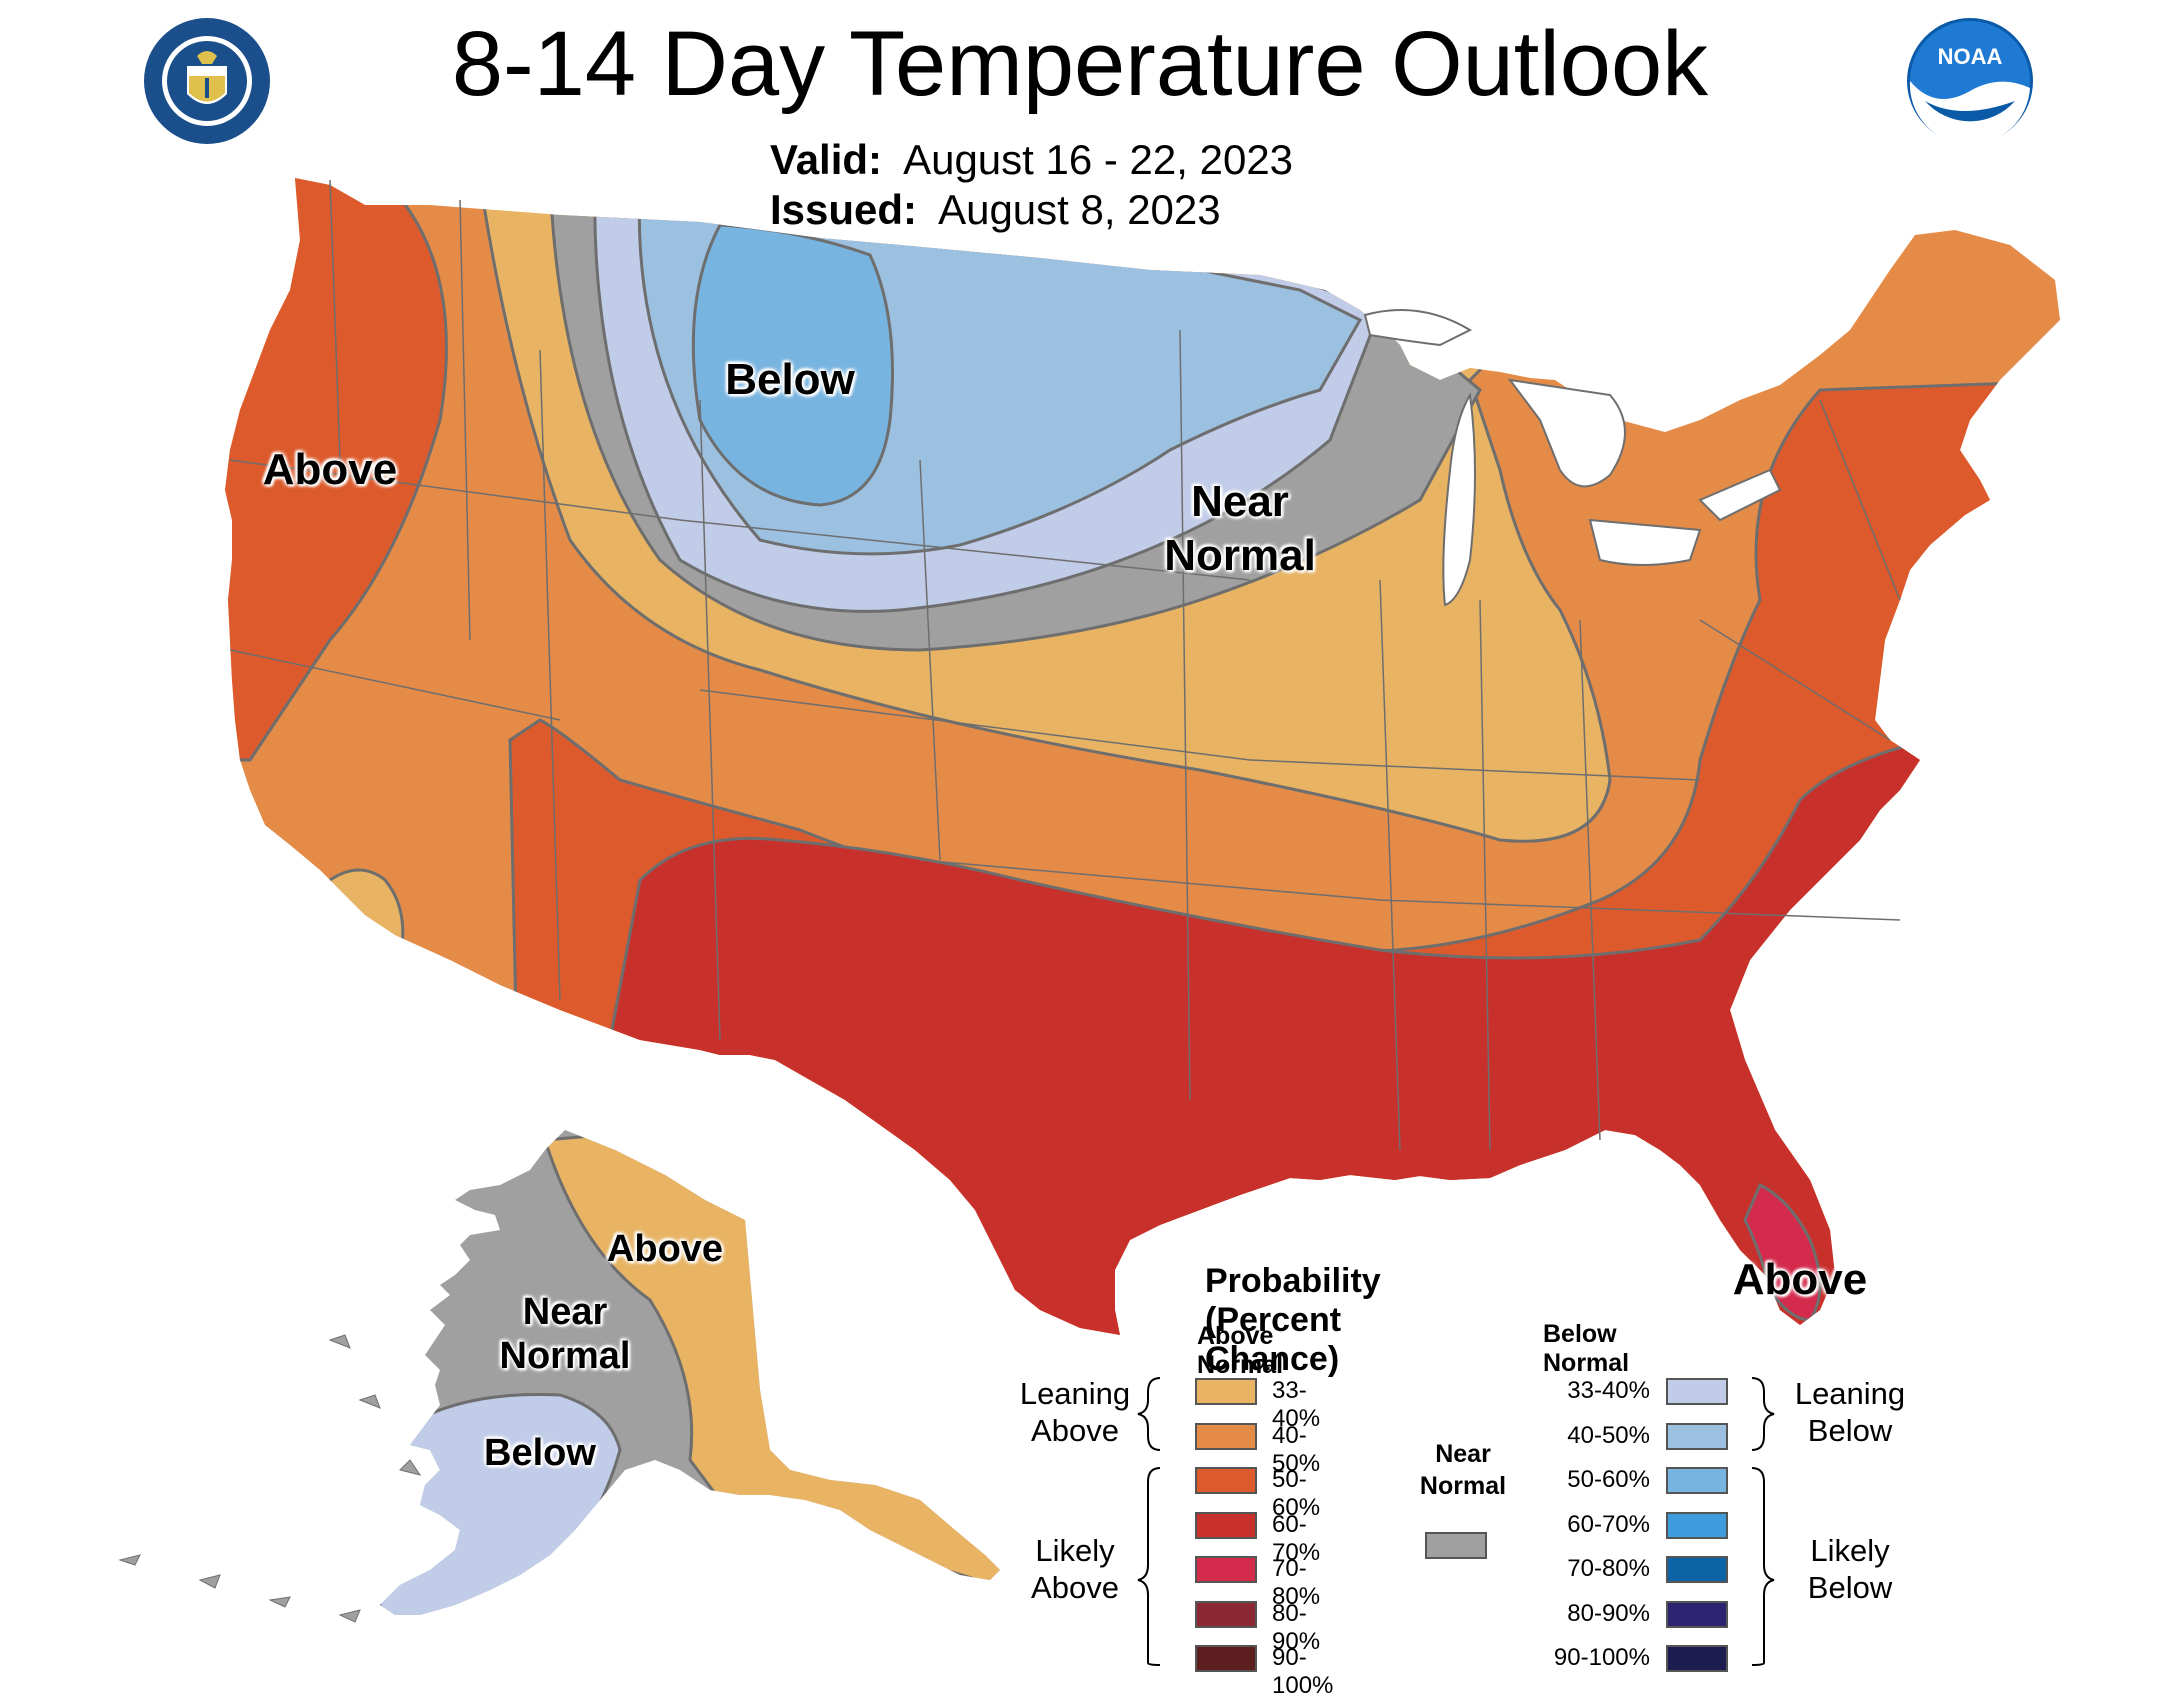 The width and height of the screenshot is (2160, 1700). Describe the element at coordinates (1463, 1454) in the screenshot. I see `legend-near-normal-line1: Near` at that location.